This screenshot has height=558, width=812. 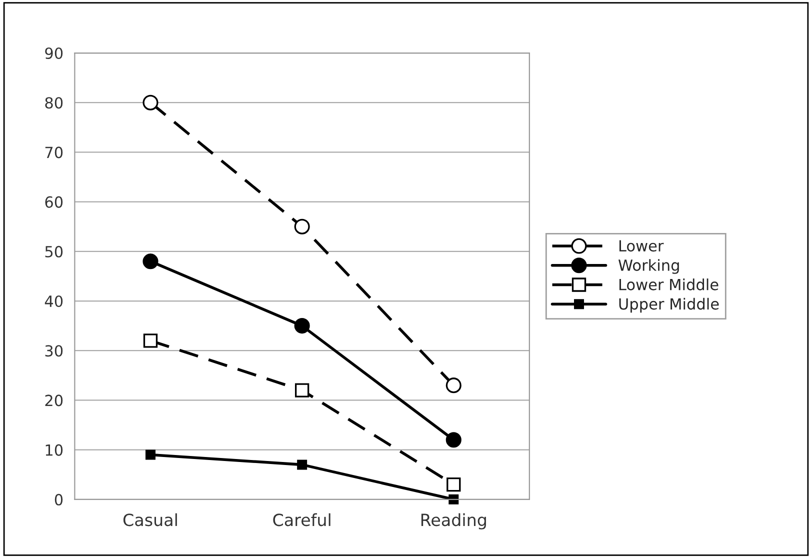 I want to click on y-tick-label: 80, so click(x=54, y=103).